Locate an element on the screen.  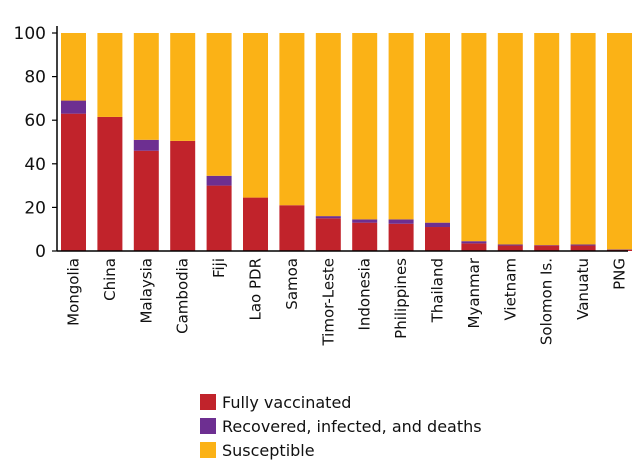
legend-label: Susceptible is located at coordinates (268, 450).